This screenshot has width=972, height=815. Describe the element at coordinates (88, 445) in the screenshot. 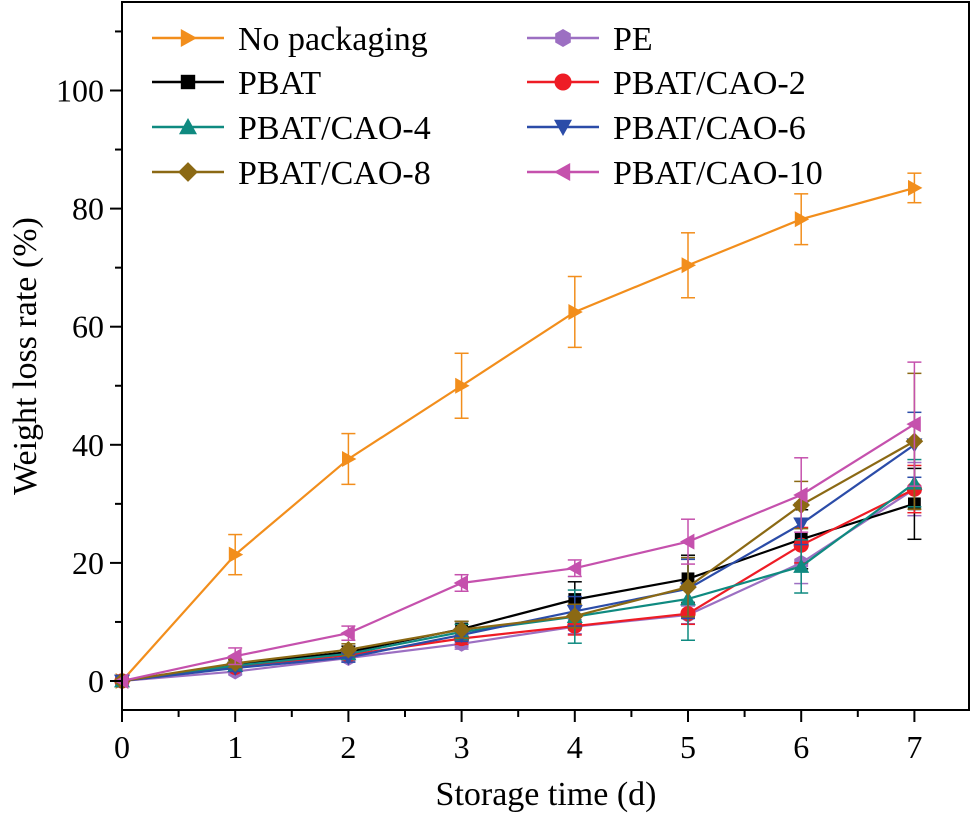

I see `y-tick-label: 40` at that location.